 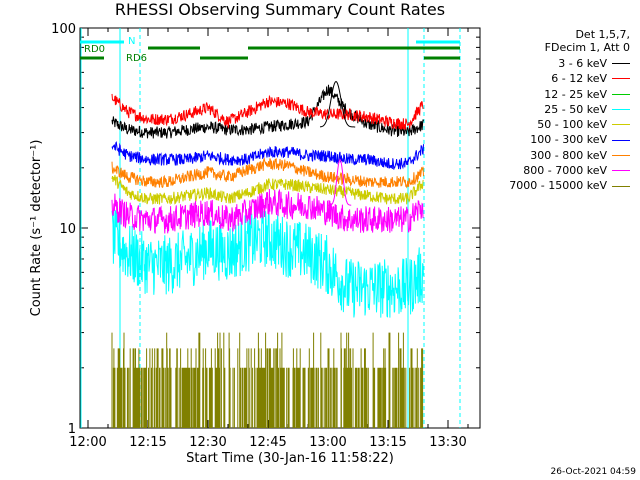 What do you see at coordinates (602, 34) in the screenshot?
I see `legend-header-line-1: Det 1,5,7,` at bounding box center [602, 34].